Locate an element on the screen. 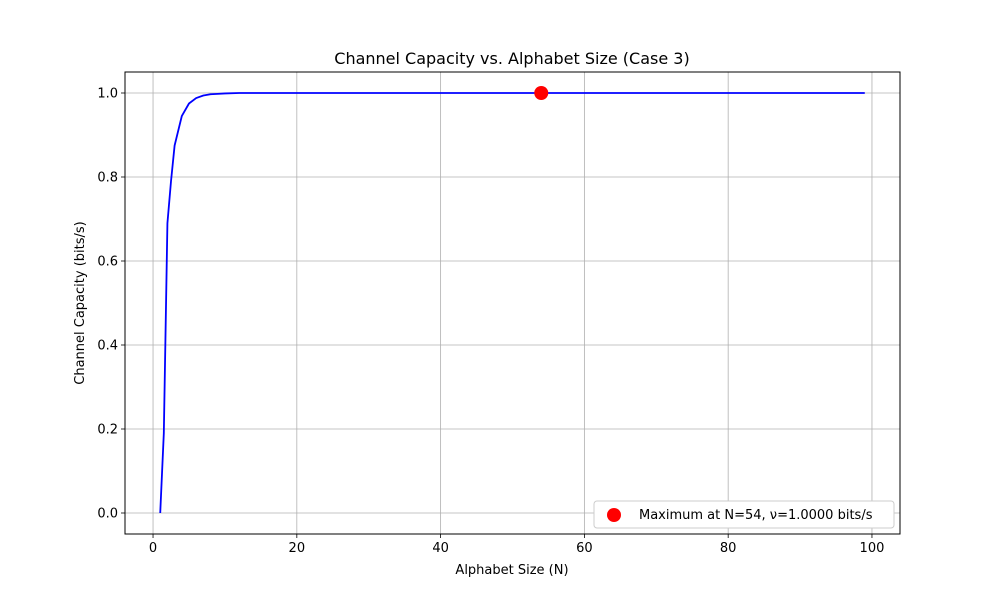 Image resolution: width=1000 pixels, height=600 pixels. x-tick-label: 80 is located at coordinates (728, 548).